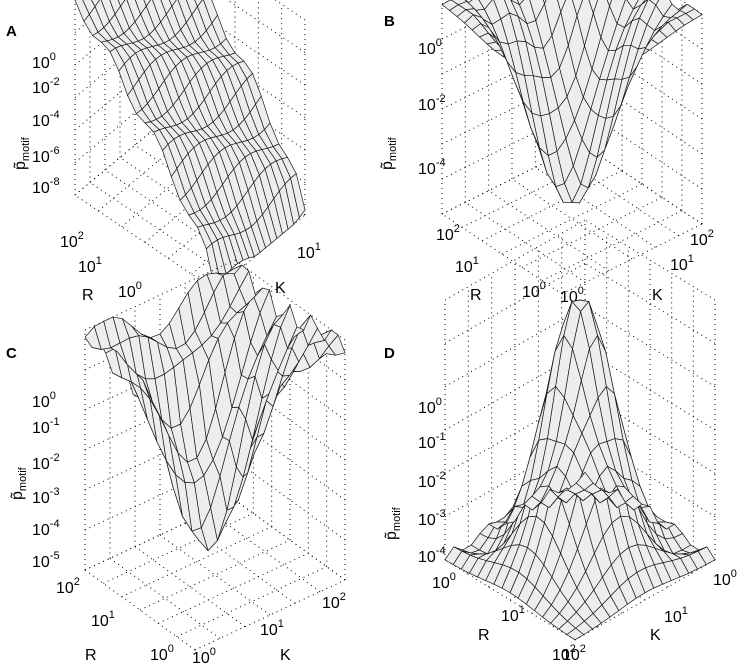 The height and width of the screenshot is (667, 741). What do you see at coordinates (190, 145) in the screenshot?
I see `surface-a` at bounding box center [190, 145].